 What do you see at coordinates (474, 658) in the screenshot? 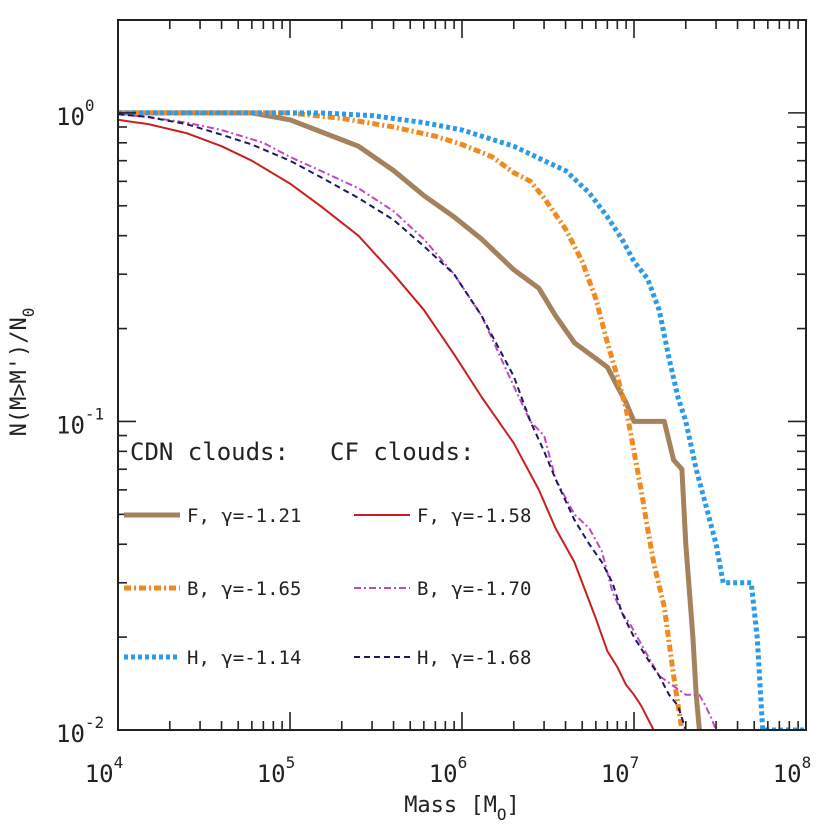
I see `legend-label-5: H, γ=-1.68` at bounding box center [474, 658].